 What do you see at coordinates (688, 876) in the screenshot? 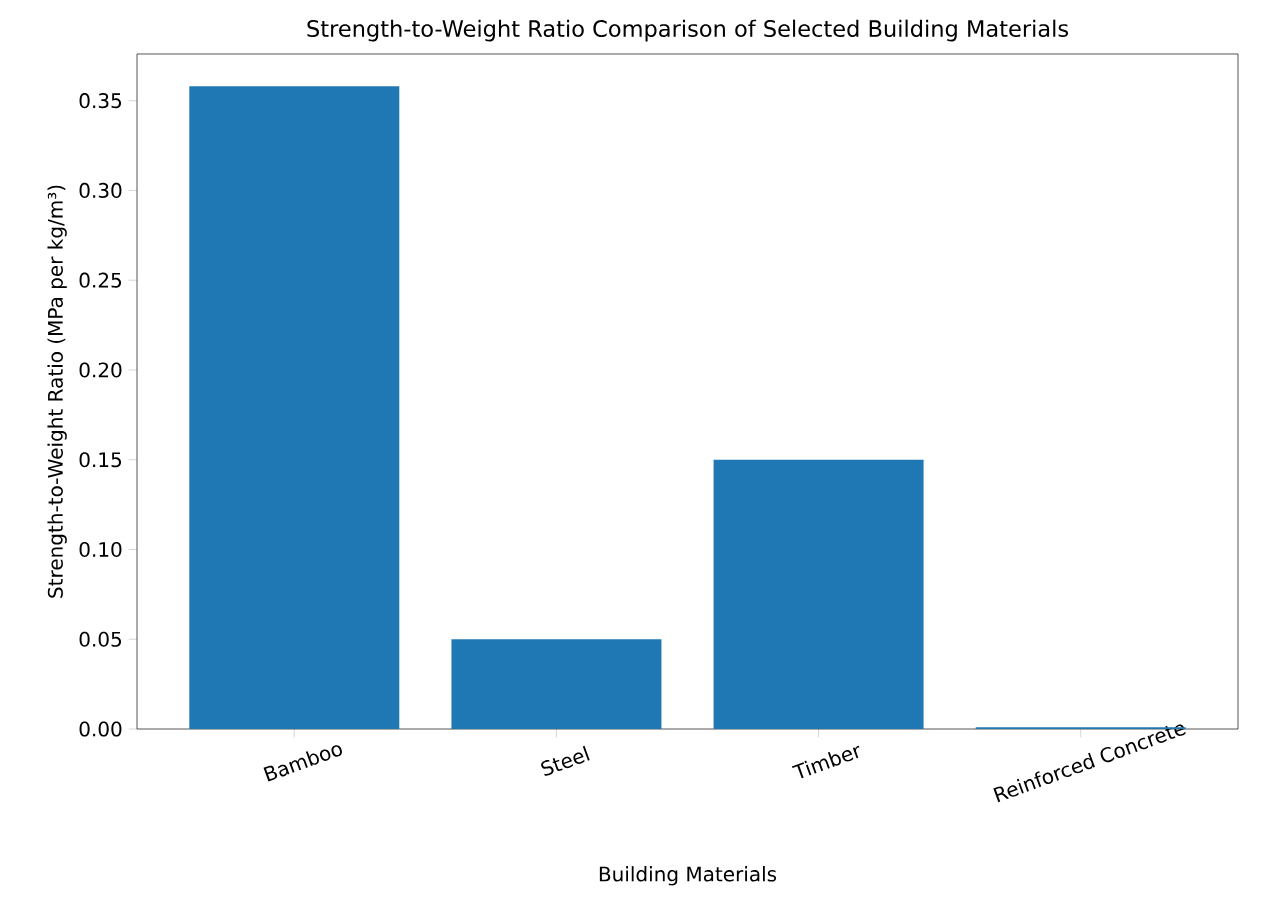
I see `x-axis-title: Building Materials` at bounding box center [688, 876].